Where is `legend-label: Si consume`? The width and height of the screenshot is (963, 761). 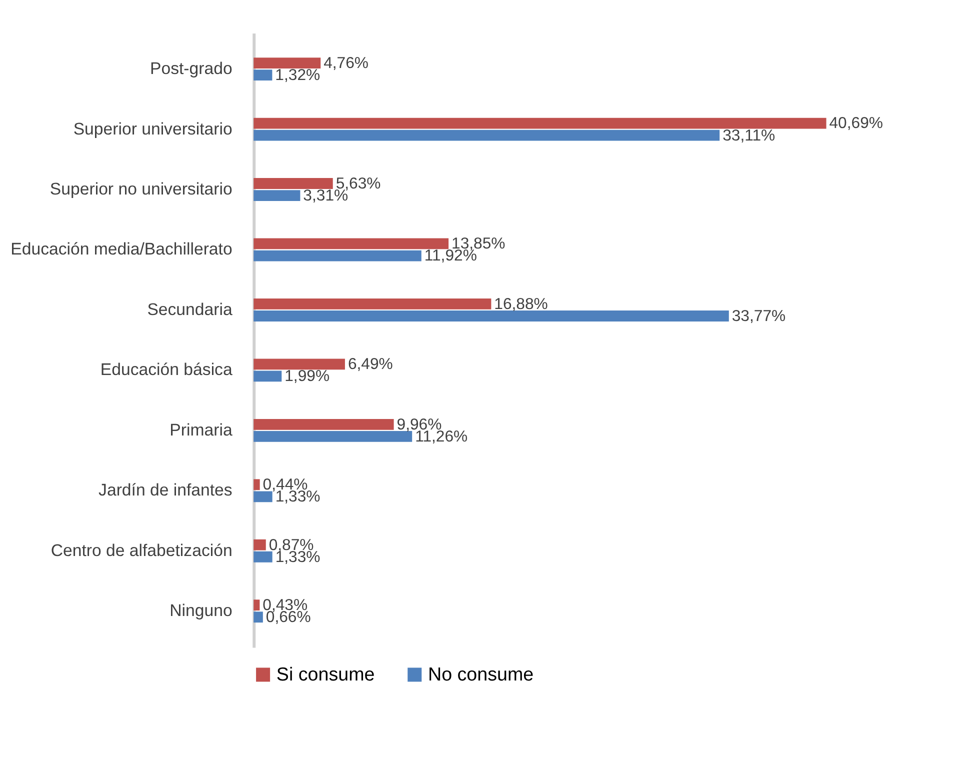
legend-label: Si consume is located at coordinates (325, 674).